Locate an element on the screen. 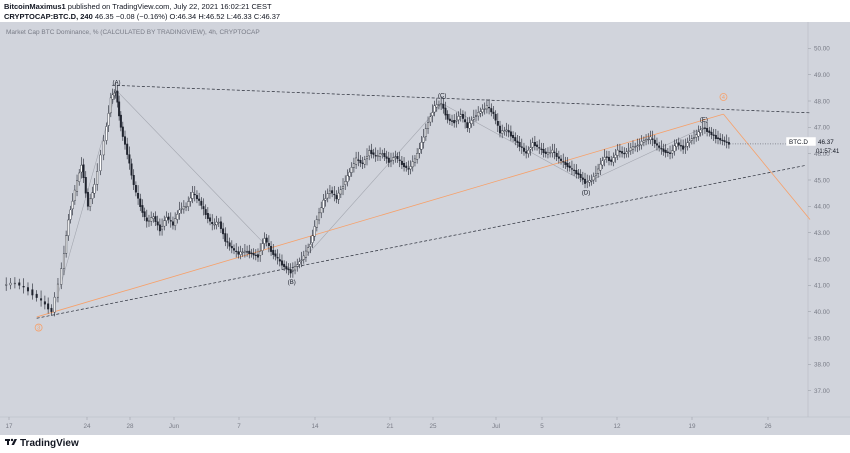  brand-name: TradingView is located at coordinates (49, 443).